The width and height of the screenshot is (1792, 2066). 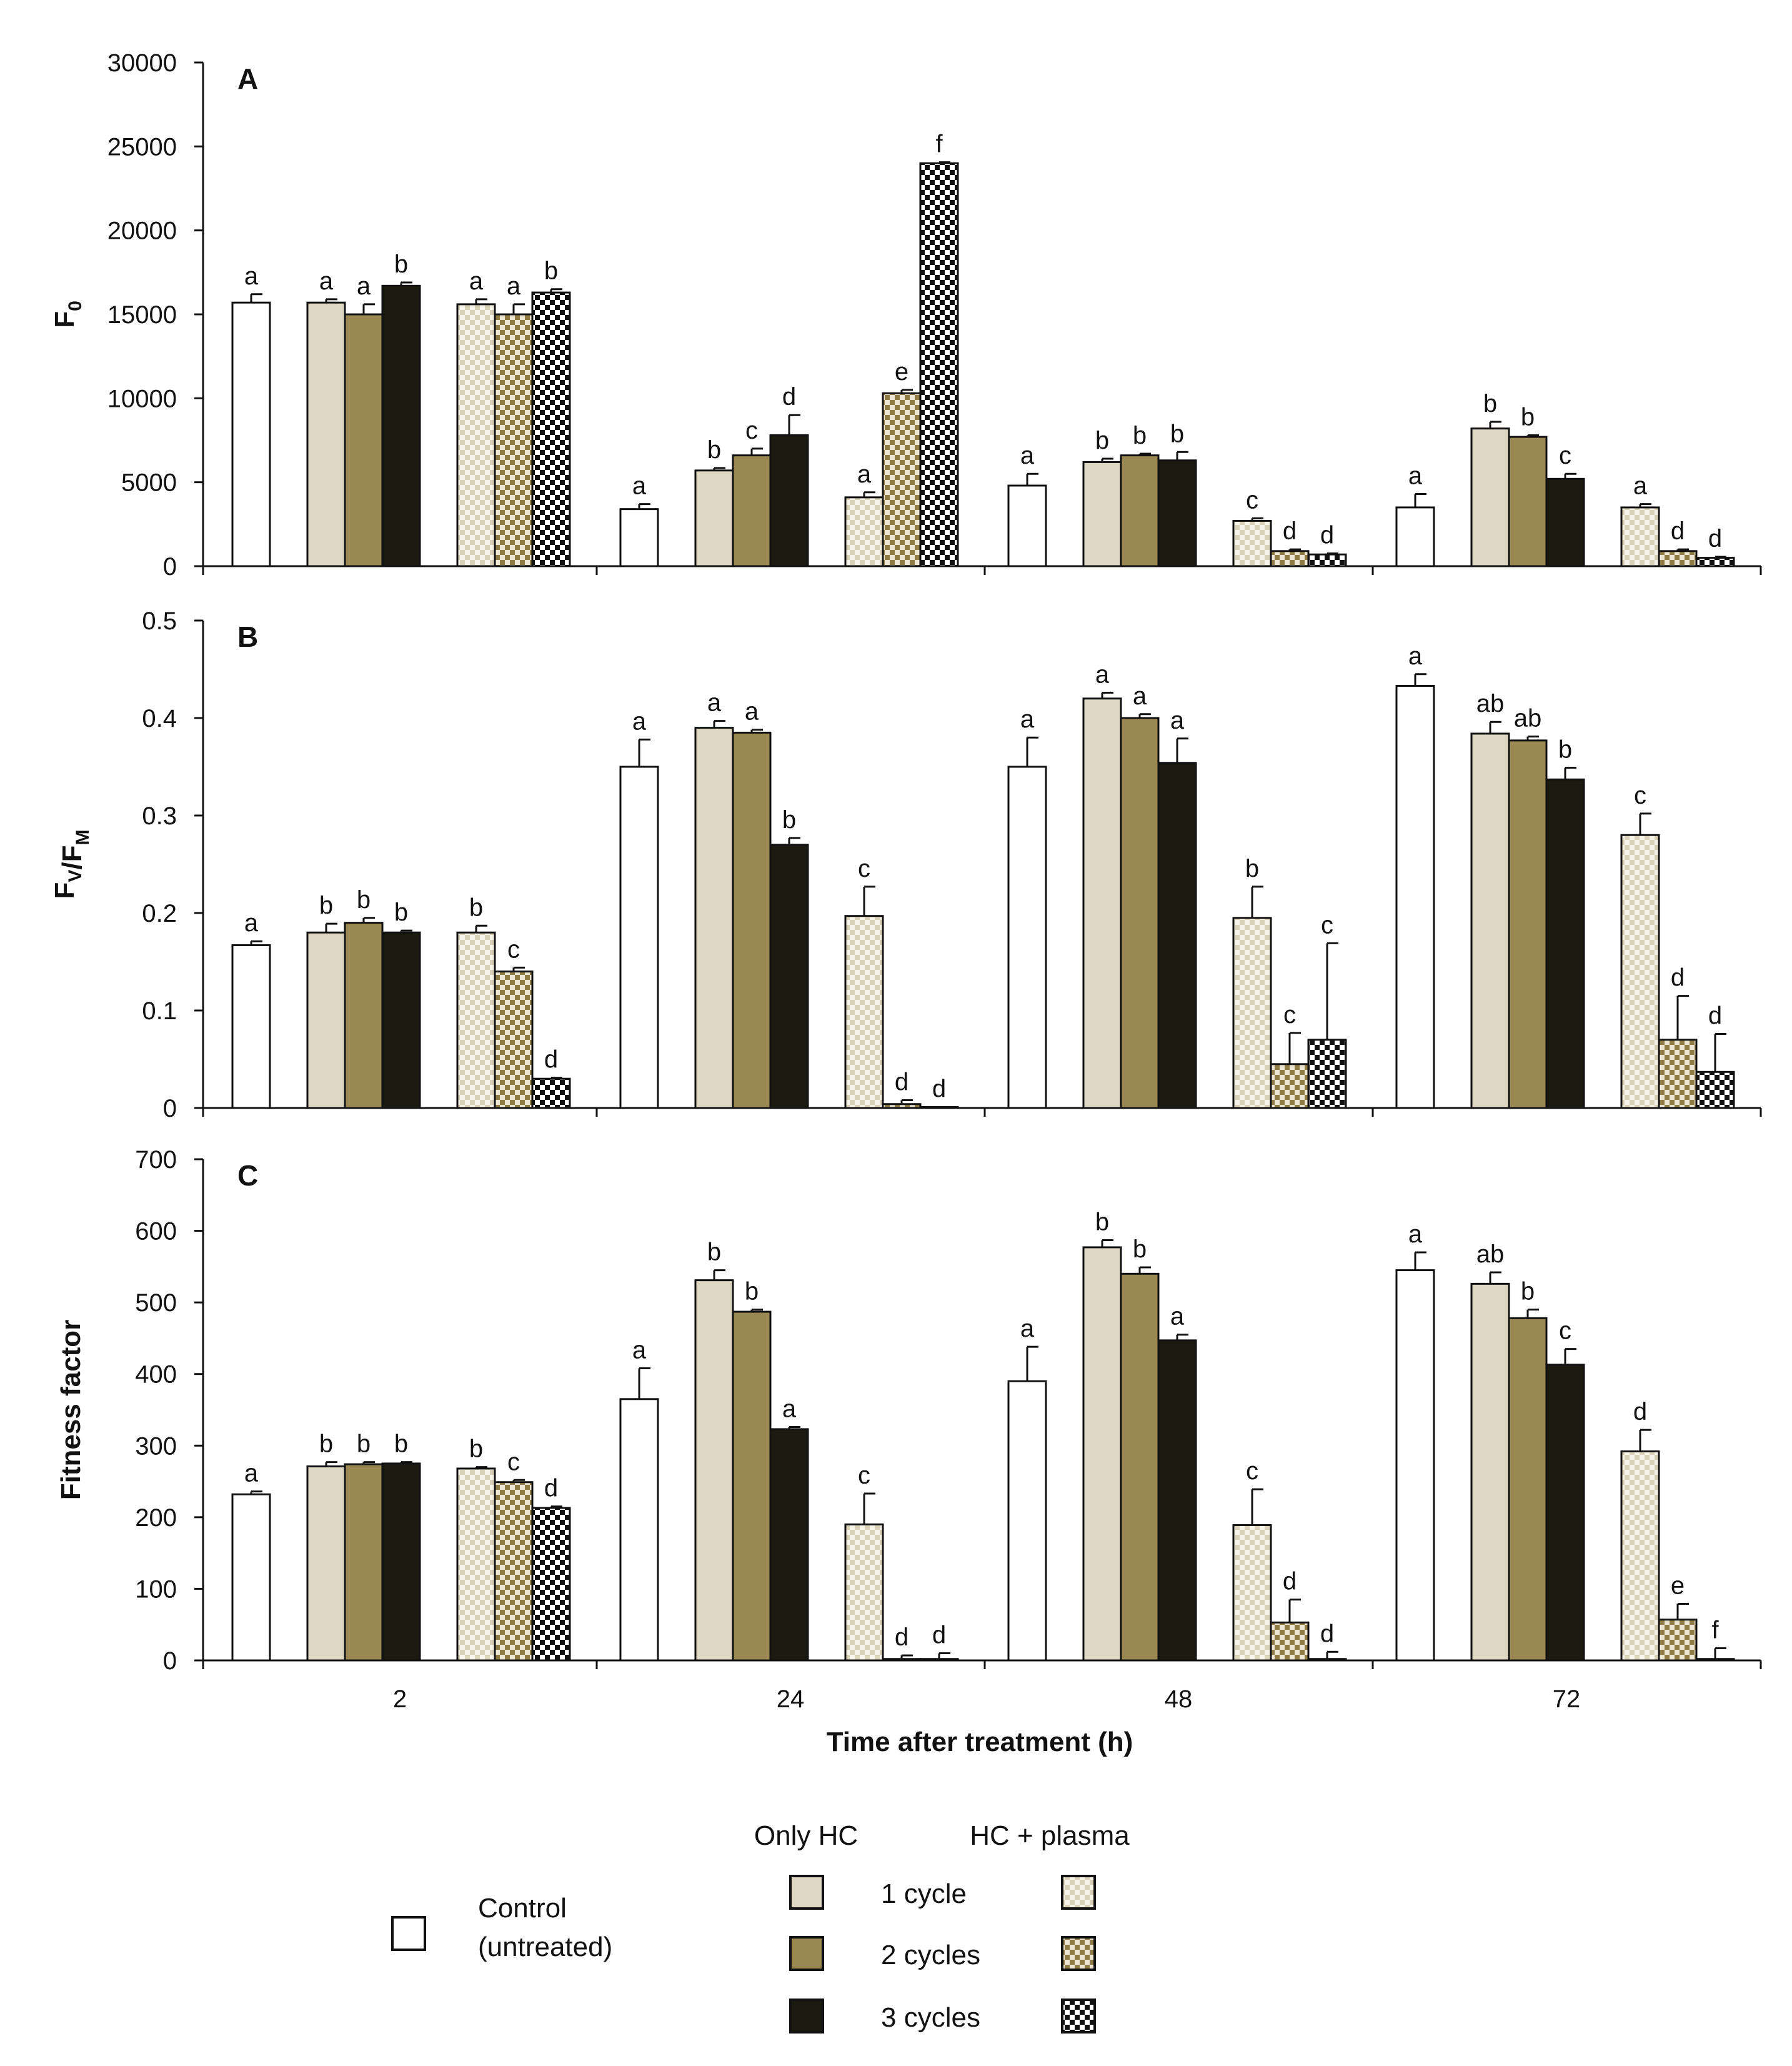 What do you see at coordinates (156, 1231) in the screenshot?
I see `y-tick-label: 600` at bounding box center [156, 1231].